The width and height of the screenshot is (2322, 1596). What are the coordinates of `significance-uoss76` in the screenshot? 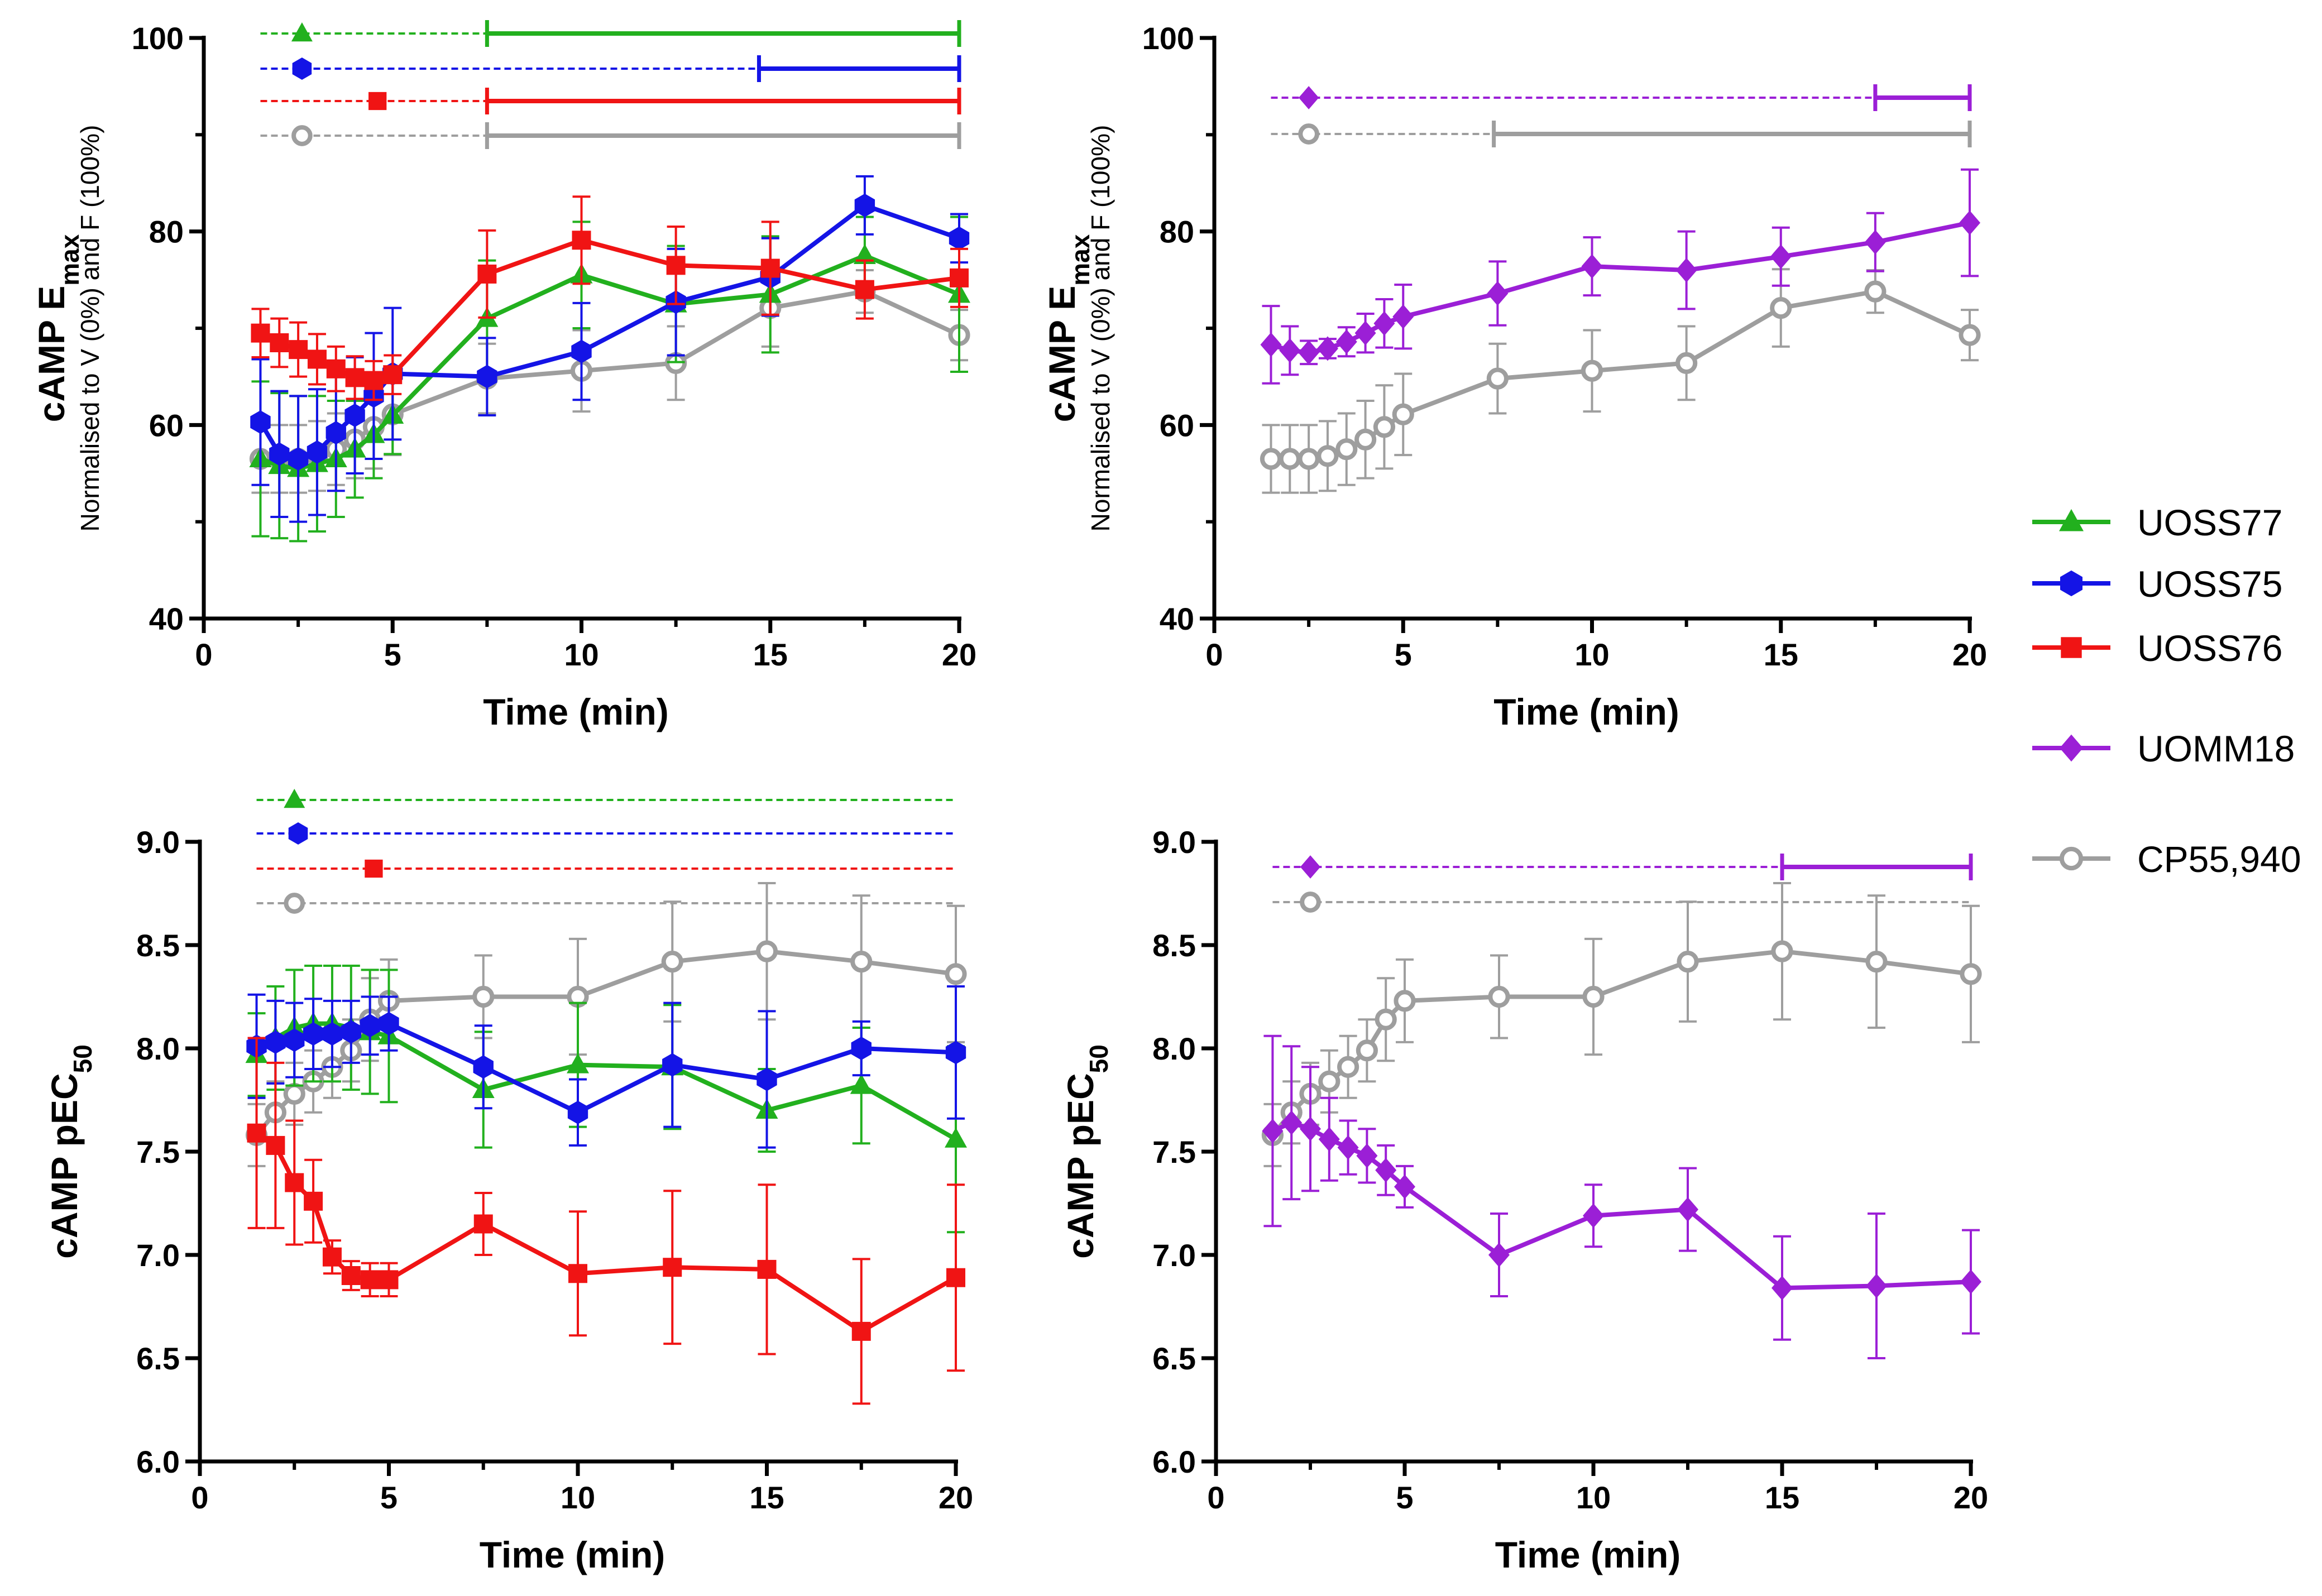 It's located at (611, 101).